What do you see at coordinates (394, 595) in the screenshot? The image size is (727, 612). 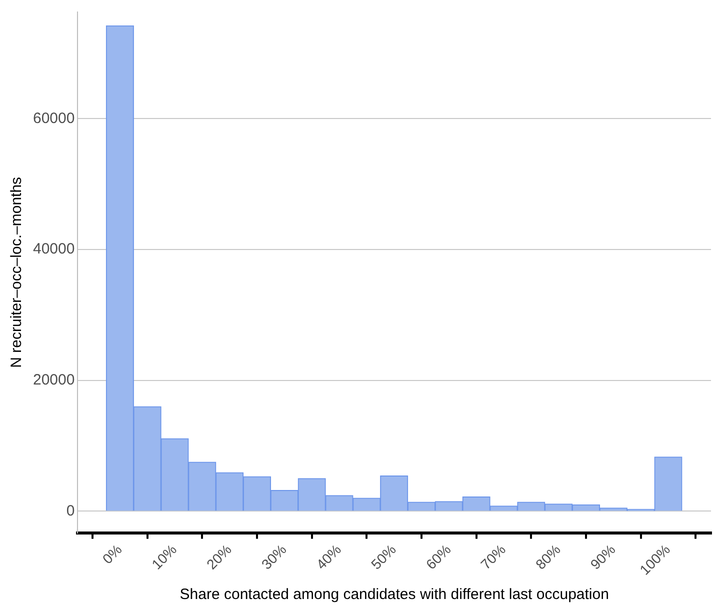 I see `x-axis-title: Share contacted among candidates with different last occupation` at bounding box center [394, 595].